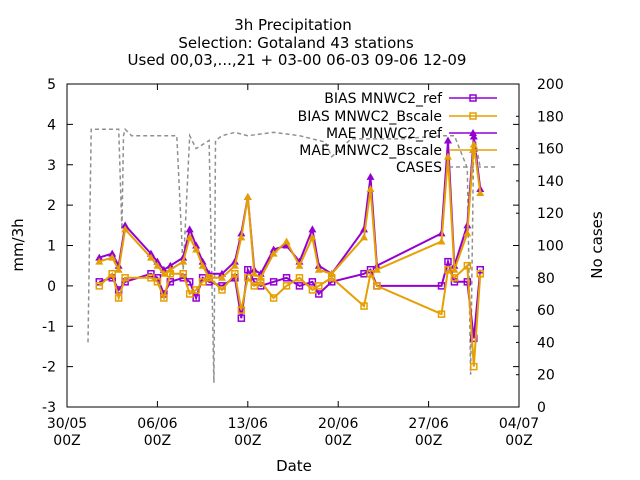 The height and width of the screenshot is (480, 640). Describe the element at coordinates (290, 298) in the screenshot. I see `series-line` at that location.